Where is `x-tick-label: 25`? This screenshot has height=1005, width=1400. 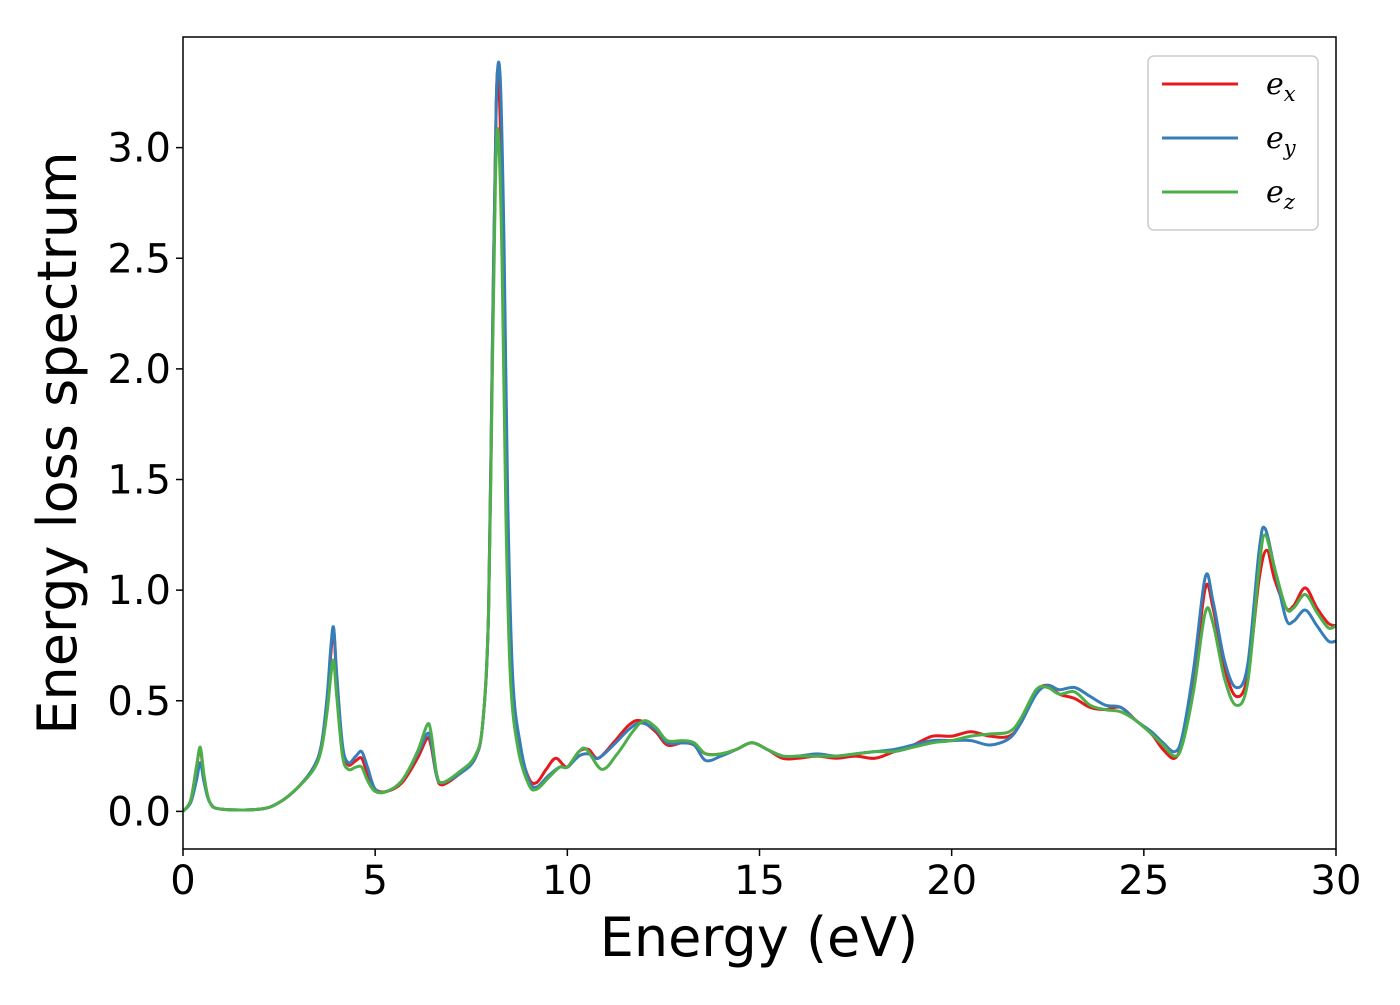 x-tick-label: 25 is located at coordinates (1143, 881).